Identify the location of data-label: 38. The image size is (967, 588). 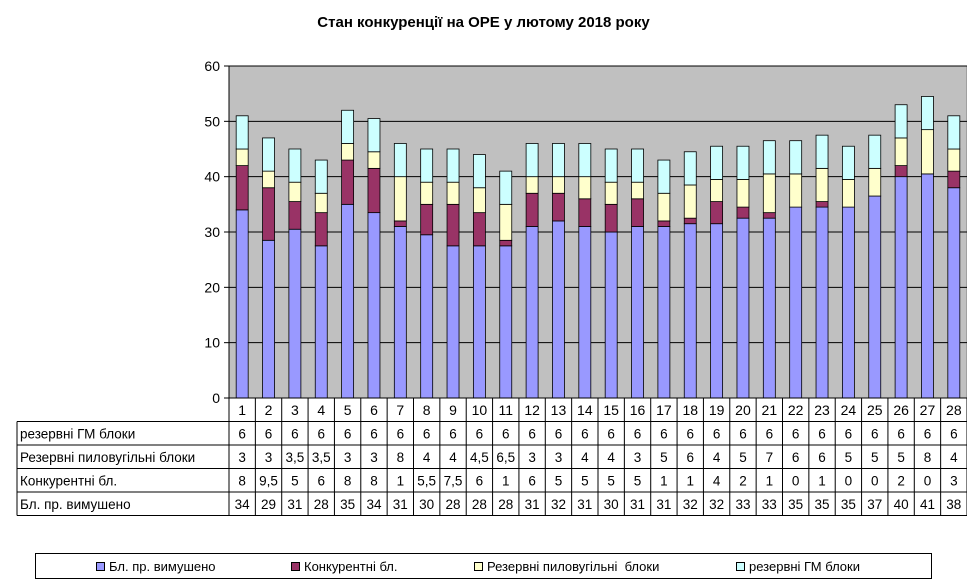
(953, 504).